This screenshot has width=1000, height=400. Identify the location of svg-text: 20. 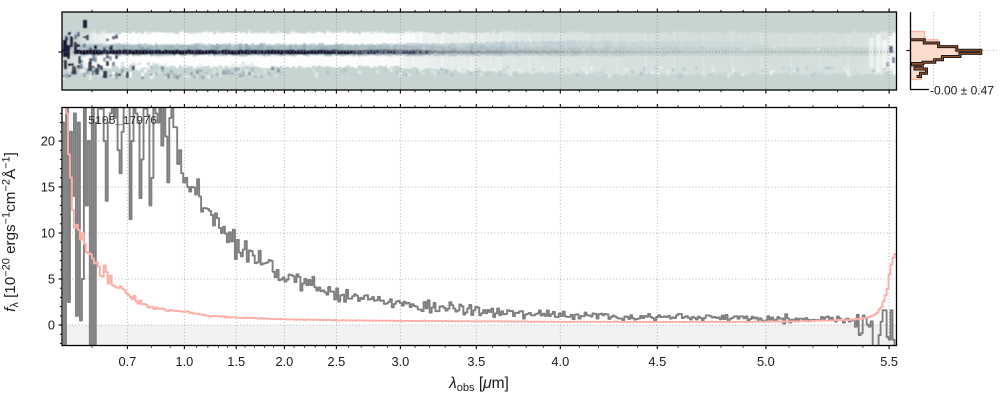
(48, 141).